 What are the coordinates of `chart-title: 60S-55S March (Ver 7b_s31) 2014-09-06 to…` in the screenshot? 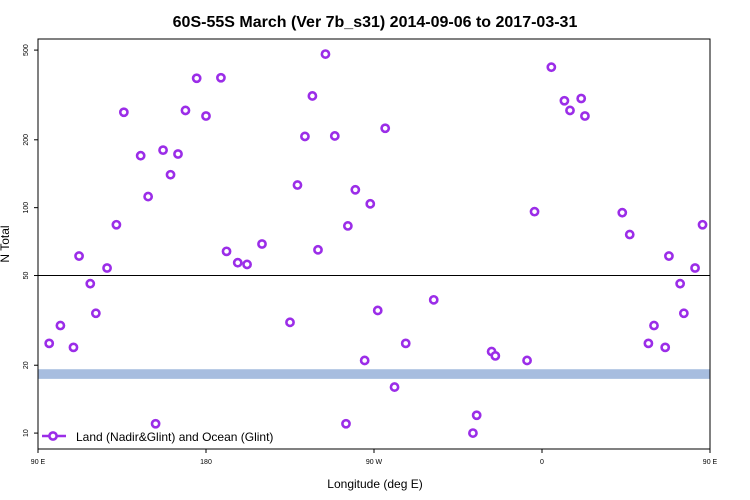 It's located at (375, 22).